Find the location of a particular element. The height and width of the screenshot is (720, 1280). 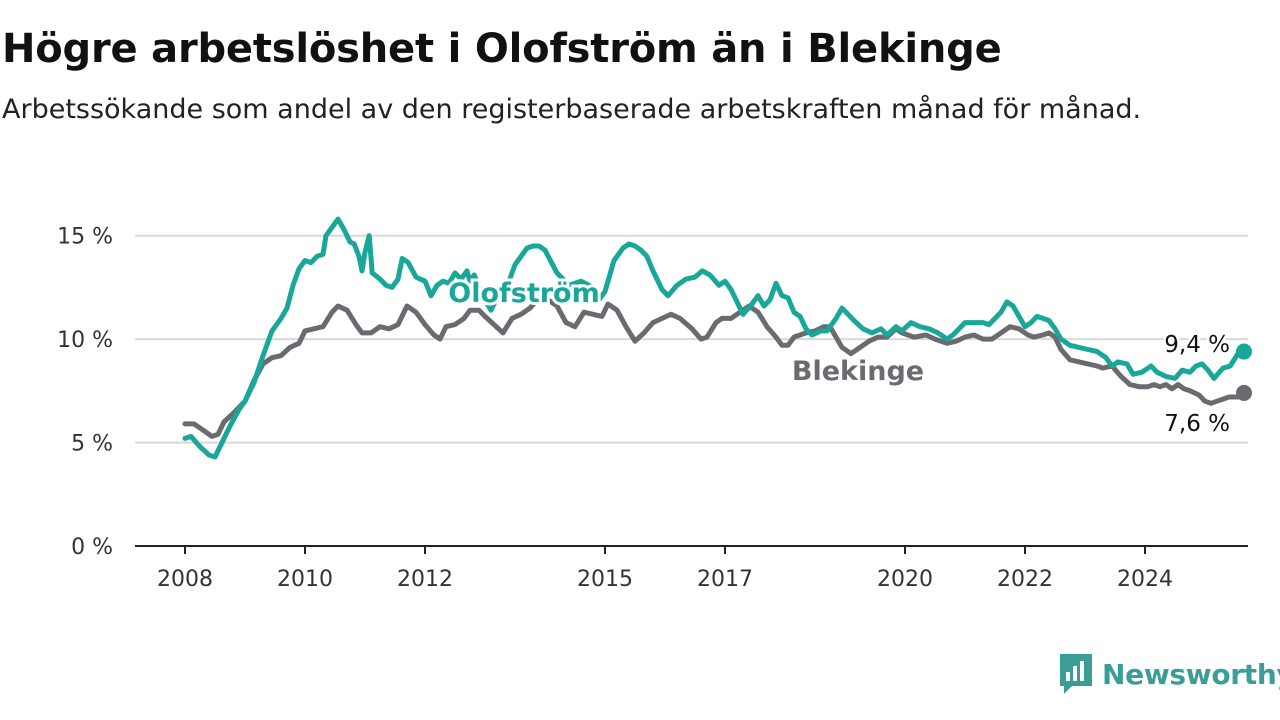

y-tick-label-15: 15 % is located at coordinates (85, 237).